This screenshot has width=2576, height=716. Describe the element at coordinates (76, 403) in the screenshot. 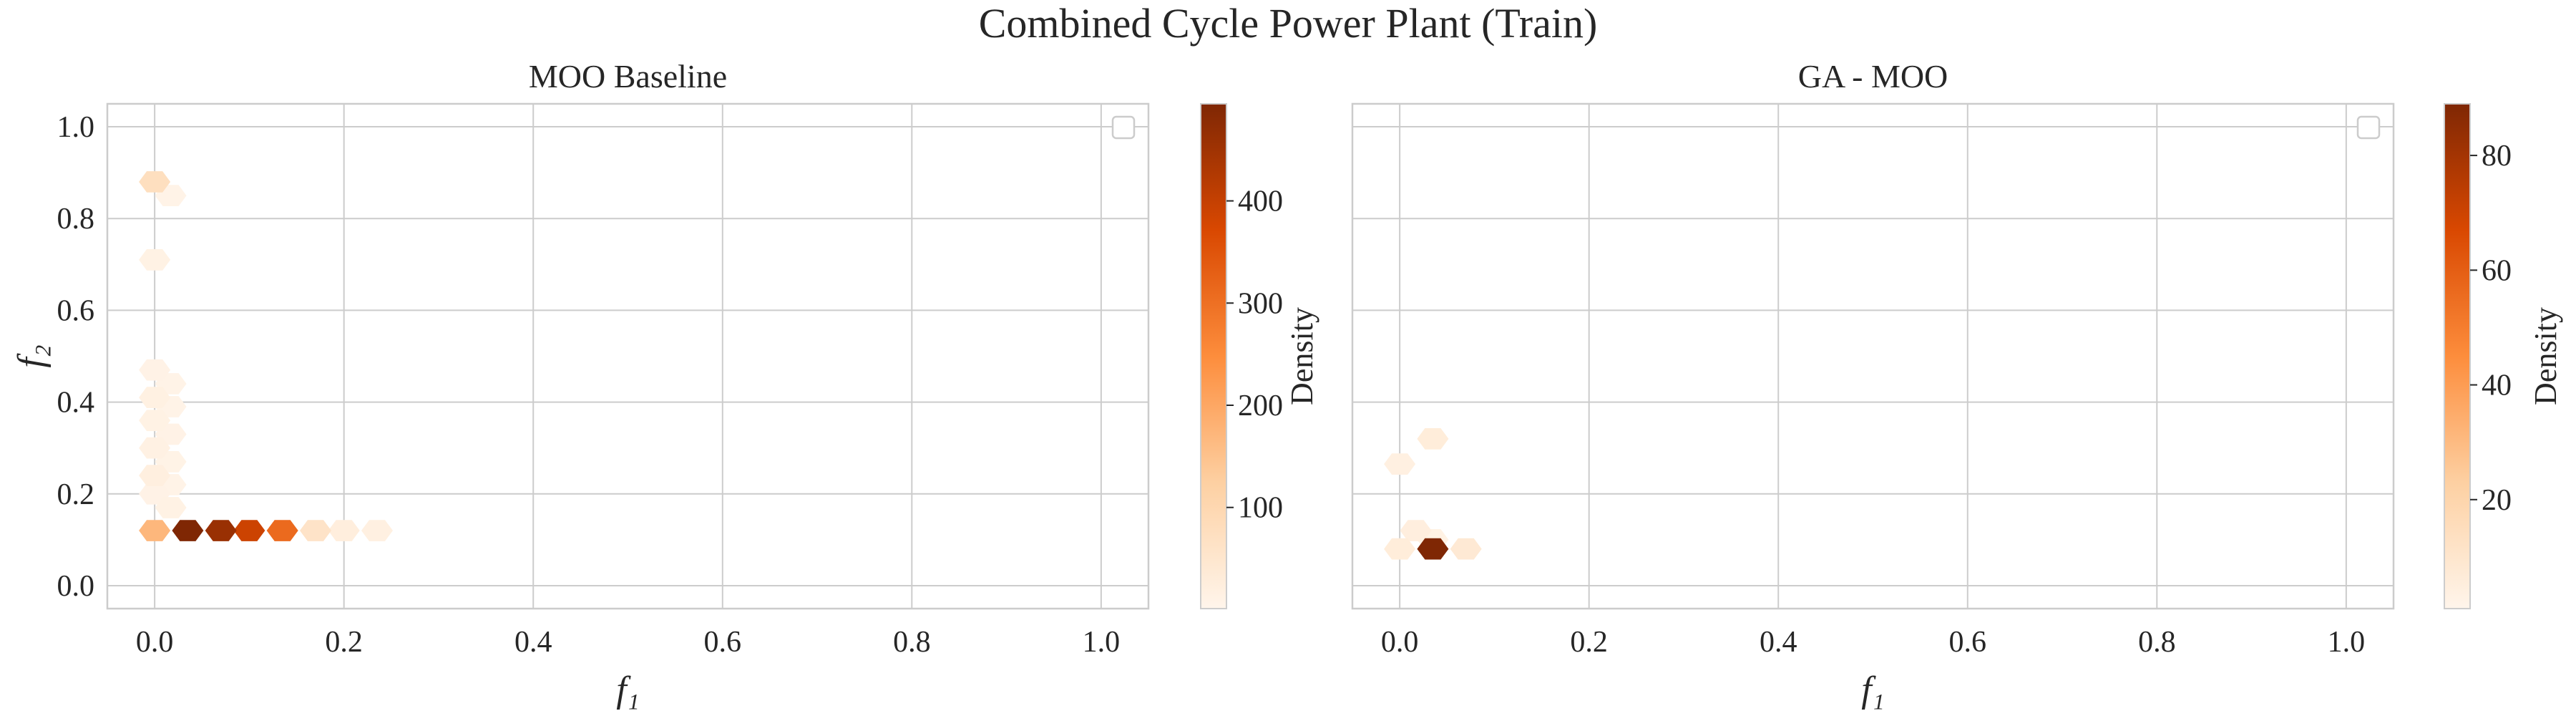

I see `y-tick-label: 0.4` at that location.